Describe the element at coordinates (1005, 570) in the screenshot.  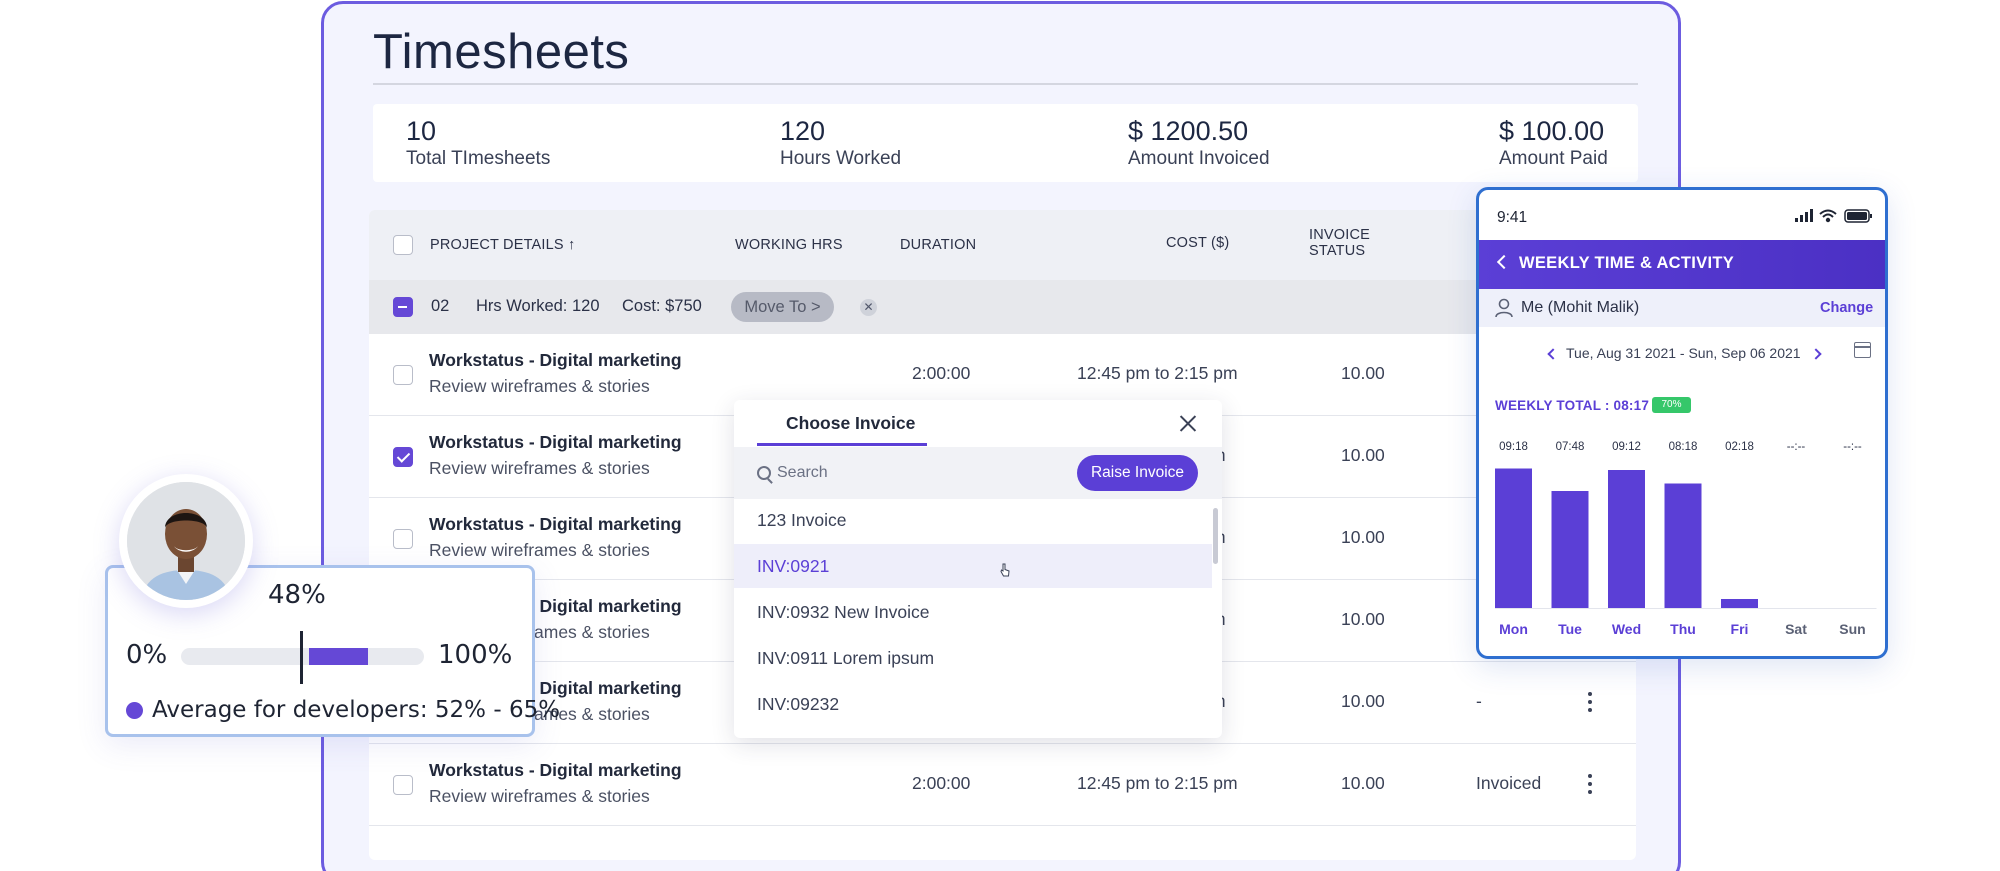
I see `hand-cursor-icon` at that location.